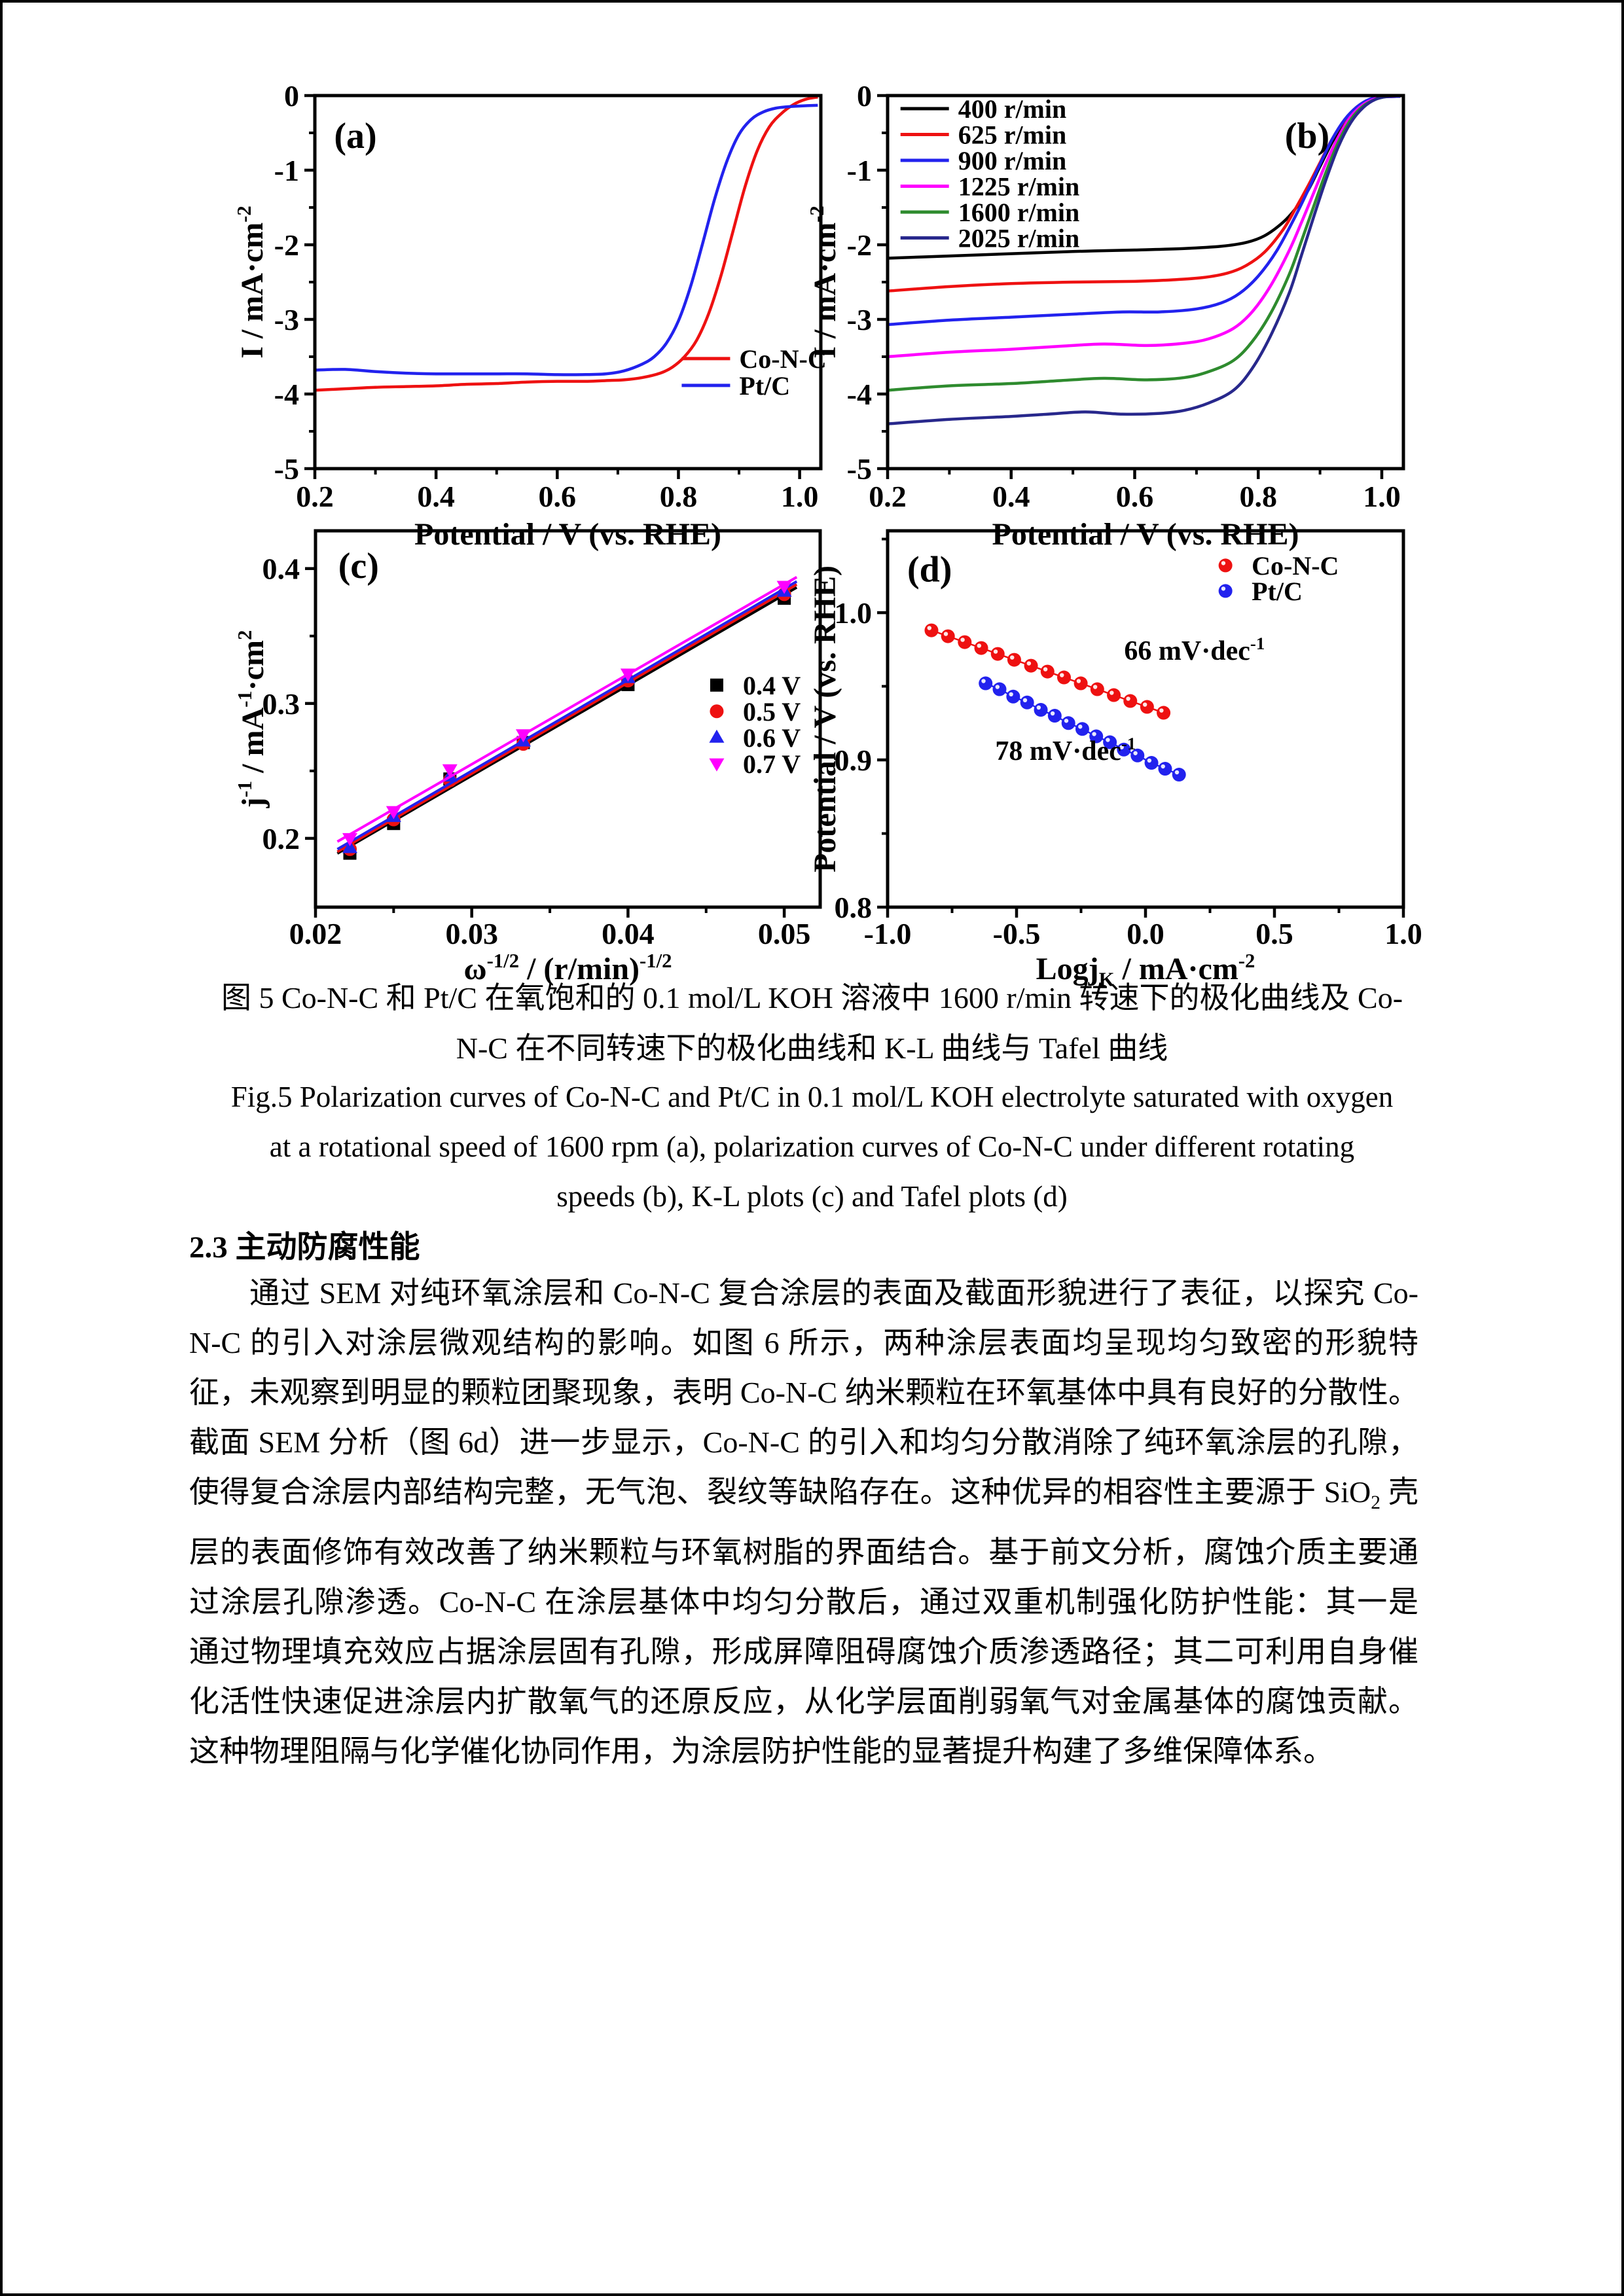 This screenshot has height=2296, width=1624. What do you see at coordinates (854, 760) in the screenshot?
I see `svg-text: 0.9` at bounding box center [854, 760].